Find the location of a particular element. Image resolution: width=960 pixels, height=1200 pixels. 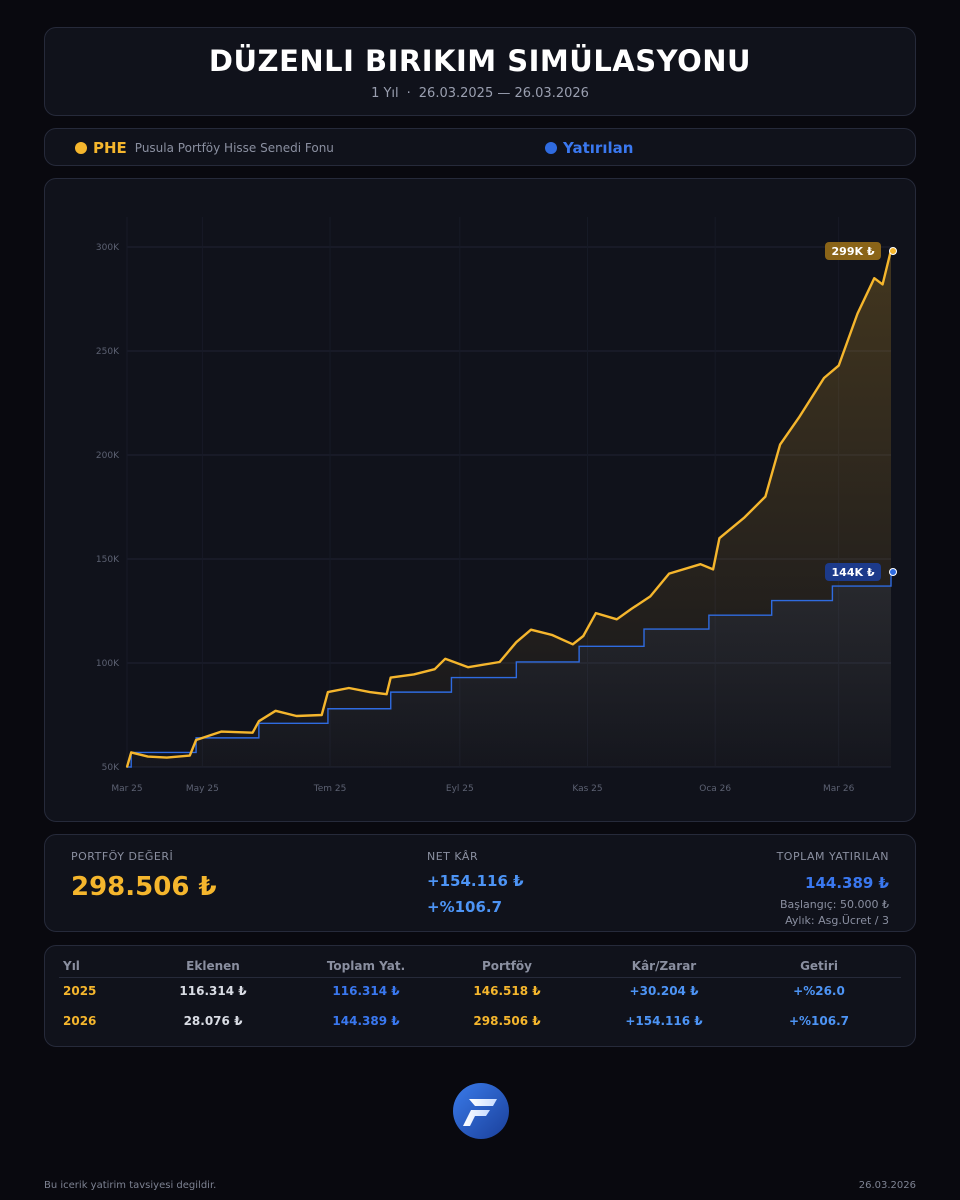

invested-label: TOPLAM YATIRILAN is located at coordinates (832, 856).